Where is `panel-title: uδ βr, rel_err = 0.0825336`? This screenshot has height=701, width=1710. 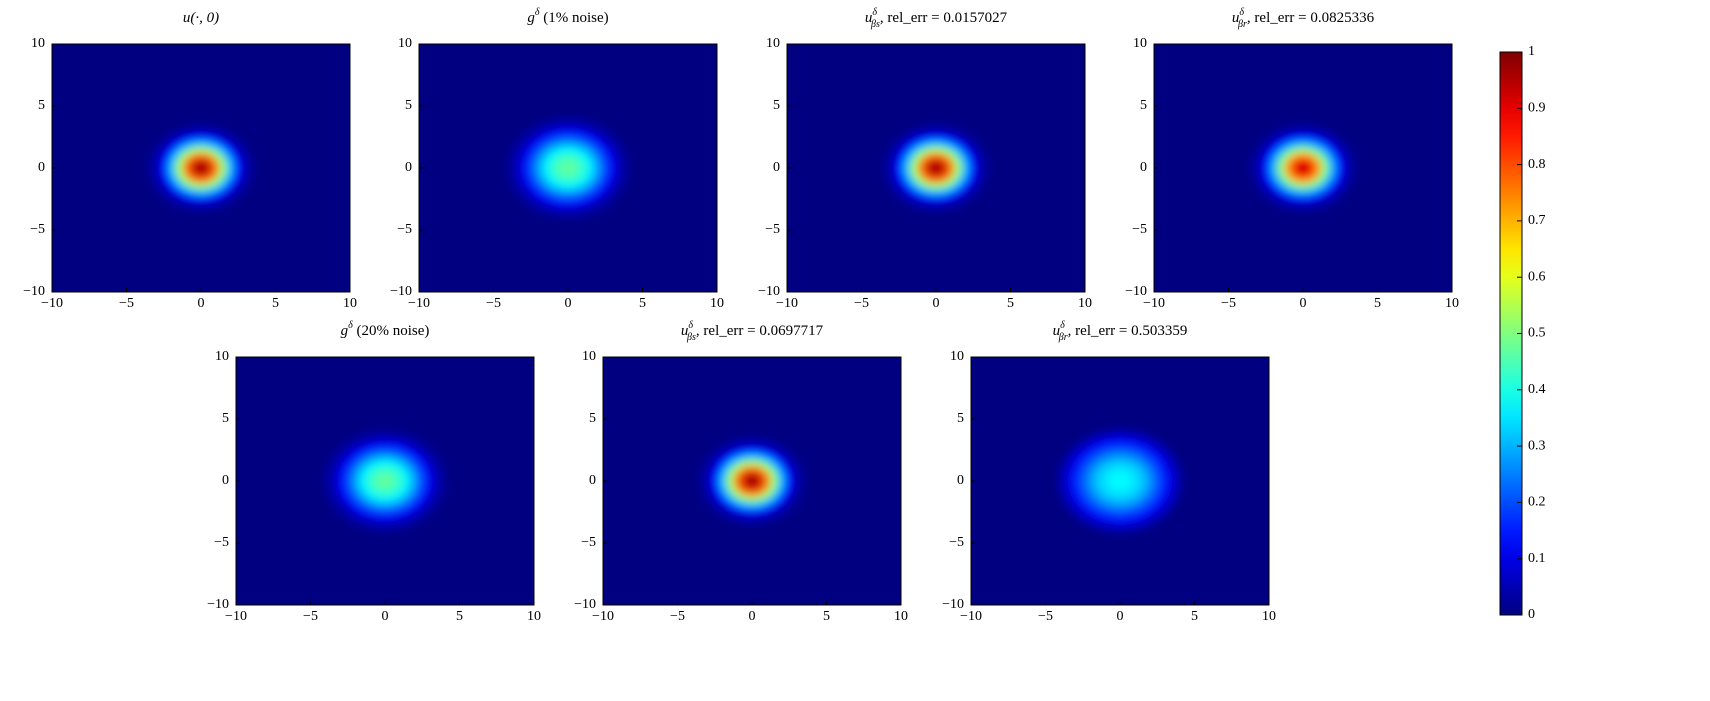
panel-title: uδ βr, rel_err = 0.0825336 is located at coordinates (1303, 18).